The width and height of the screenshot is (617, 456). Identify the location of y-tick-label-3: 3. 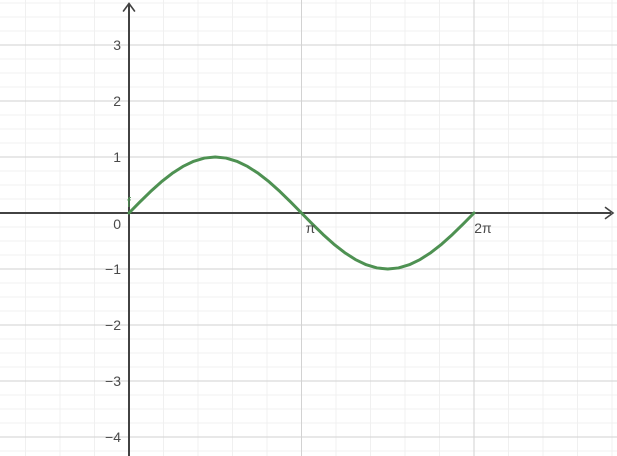
(117, 45).